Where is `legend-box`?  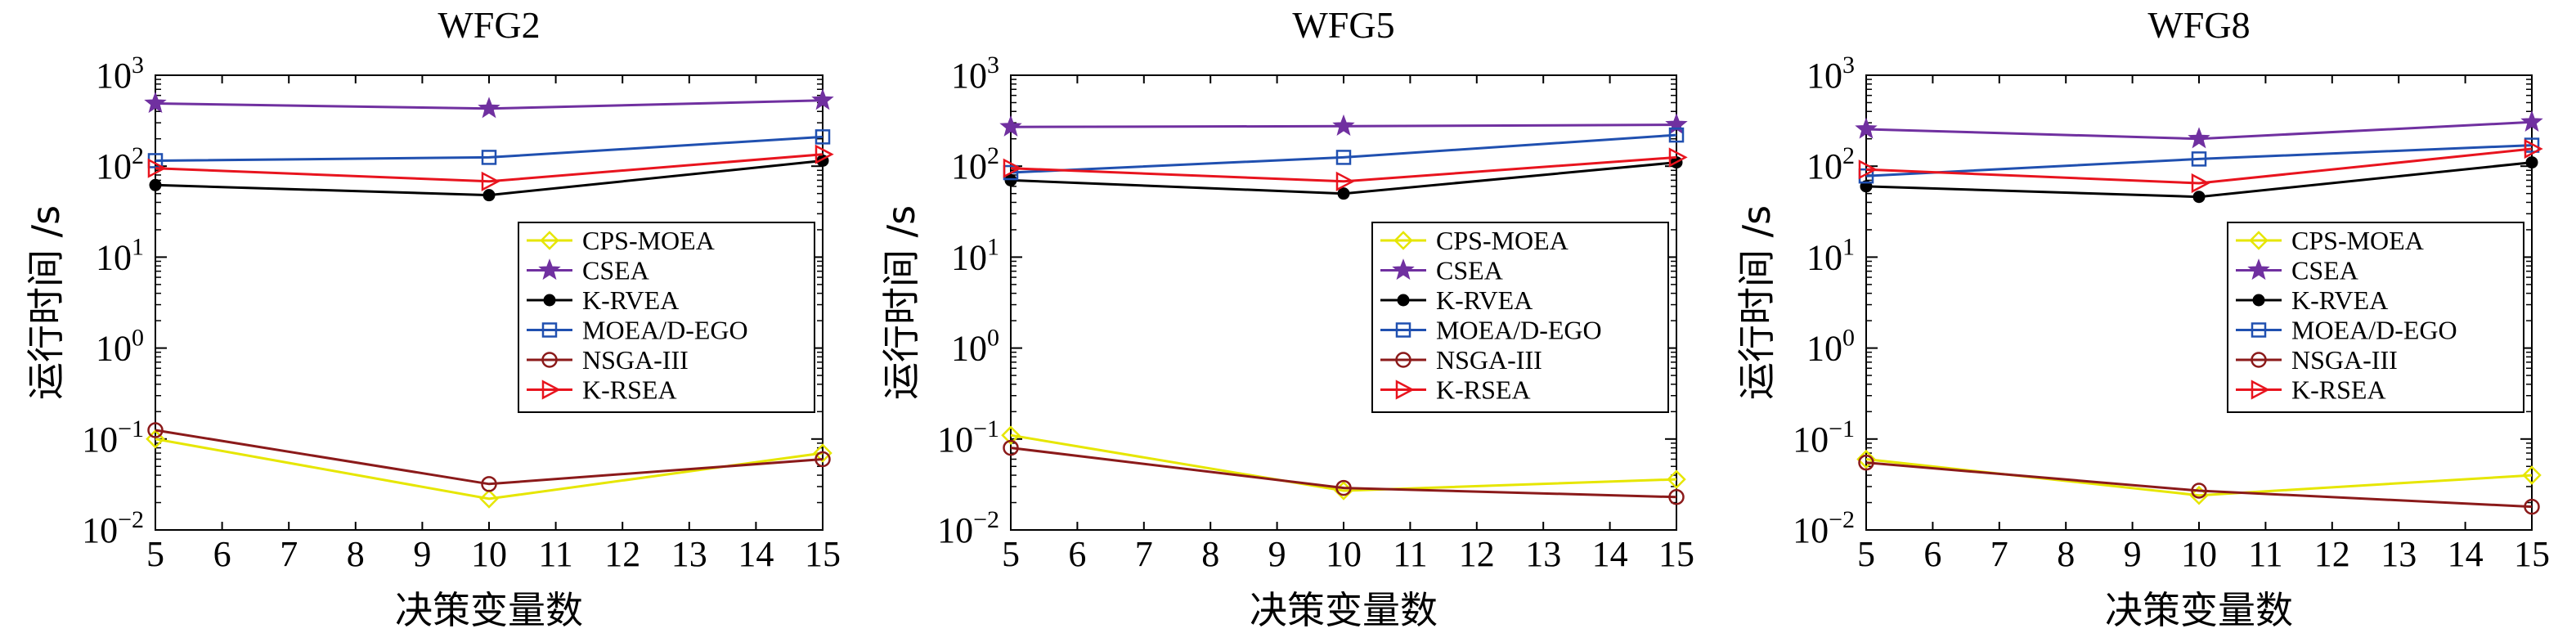
legend-box is located at coordinates (2375, 317).